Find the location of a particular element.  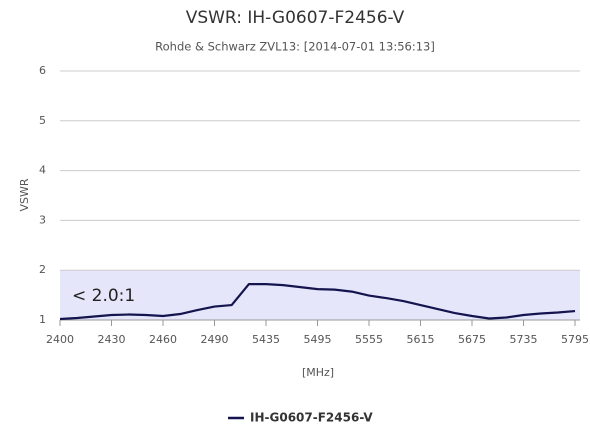

y-tick-label: 1 is located at coordinates (42, 319).